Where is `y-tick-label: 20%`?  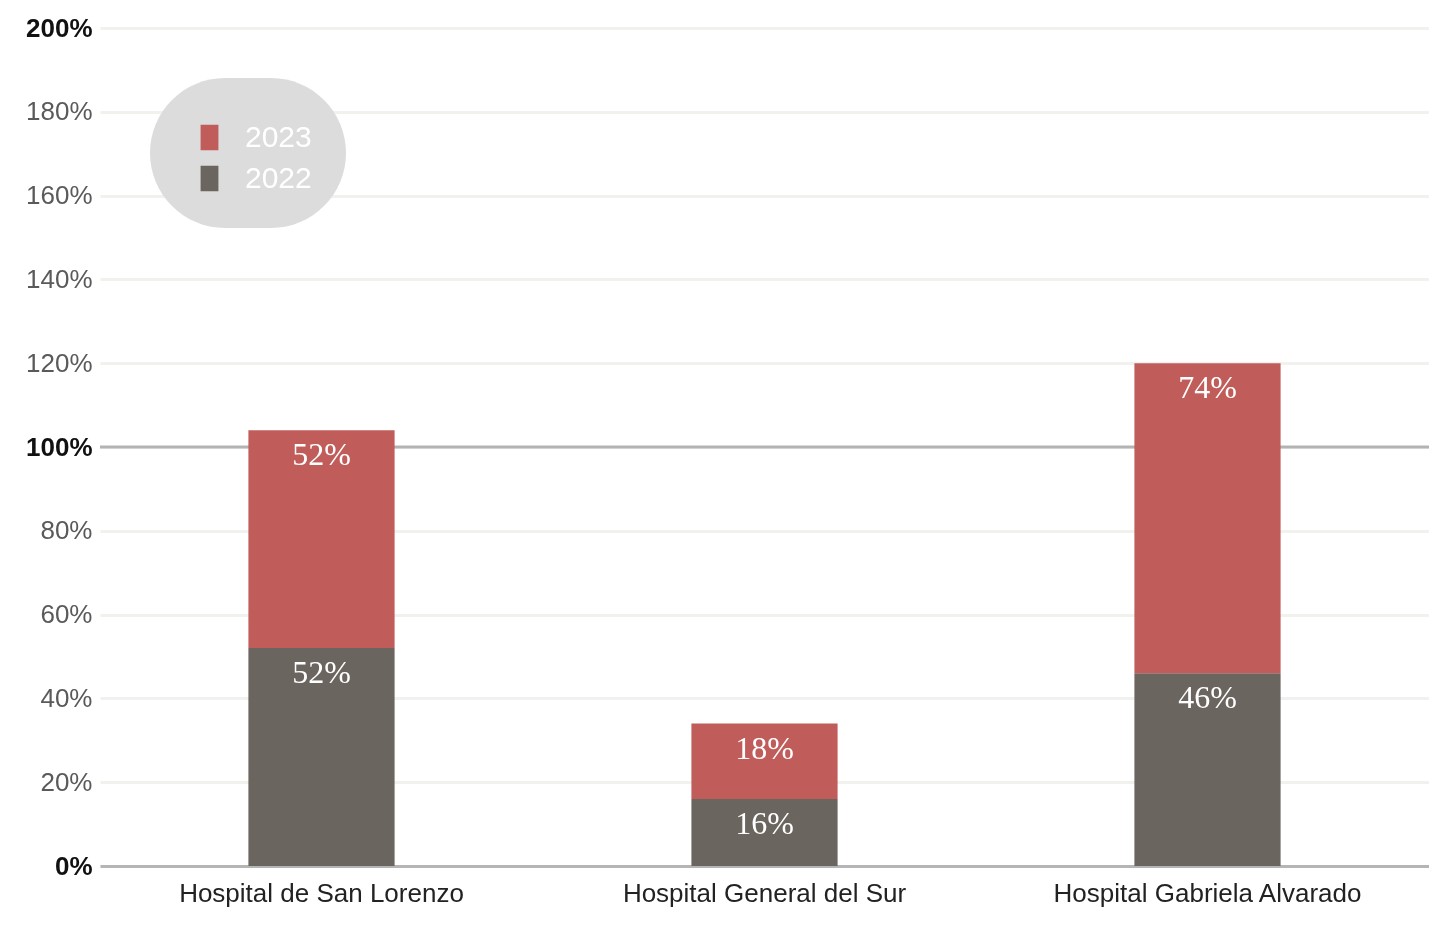 y-tick-label: 20% is located at coordinates (66, 781).